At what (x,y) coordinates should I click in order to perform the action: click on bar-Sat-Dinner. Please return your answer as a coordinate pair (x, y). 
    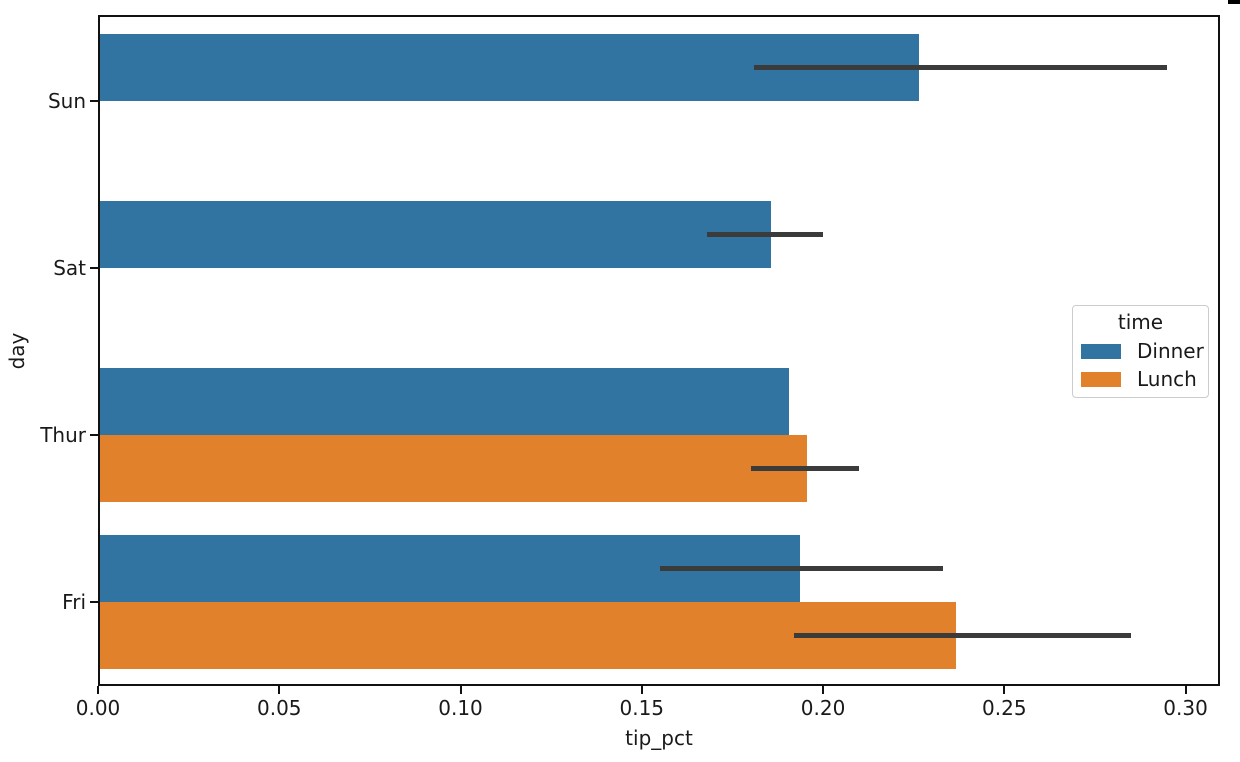
    Looking at the image, I should click on (435, 234).